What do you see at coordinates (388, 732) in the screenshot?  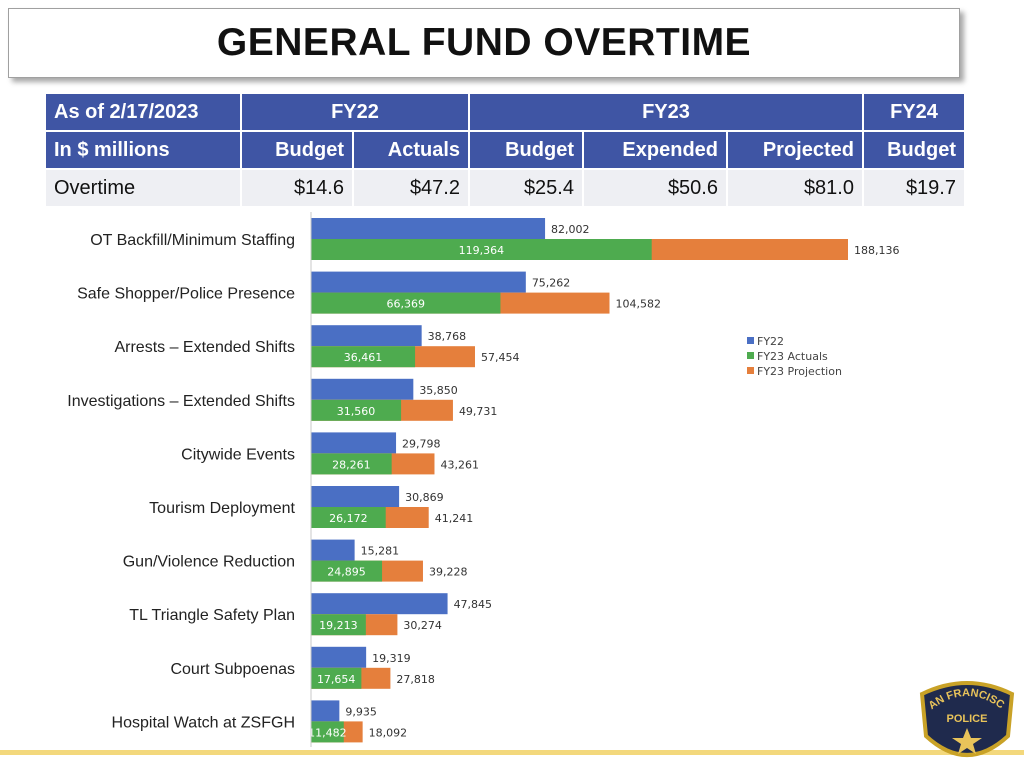 I see `data-label-fy23-projection: 18,092` at bounding box center [388, 732].